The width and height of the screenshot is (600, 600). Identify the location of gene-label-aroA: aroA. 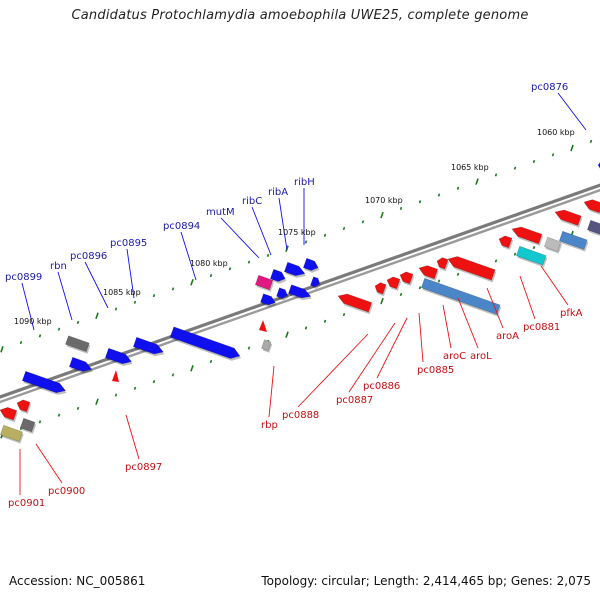
(507, 336).